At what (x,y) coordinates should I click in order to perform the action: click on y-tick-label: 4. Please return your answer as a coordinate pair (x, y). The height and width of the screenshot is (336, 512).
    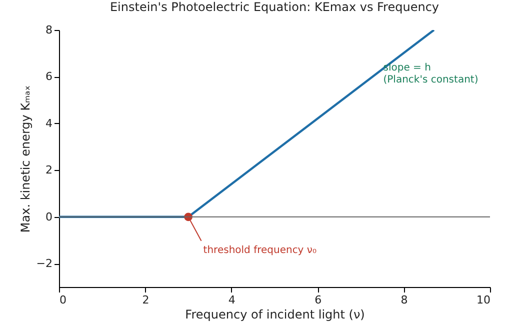
    Looking at the image, I should click on (49, 123).